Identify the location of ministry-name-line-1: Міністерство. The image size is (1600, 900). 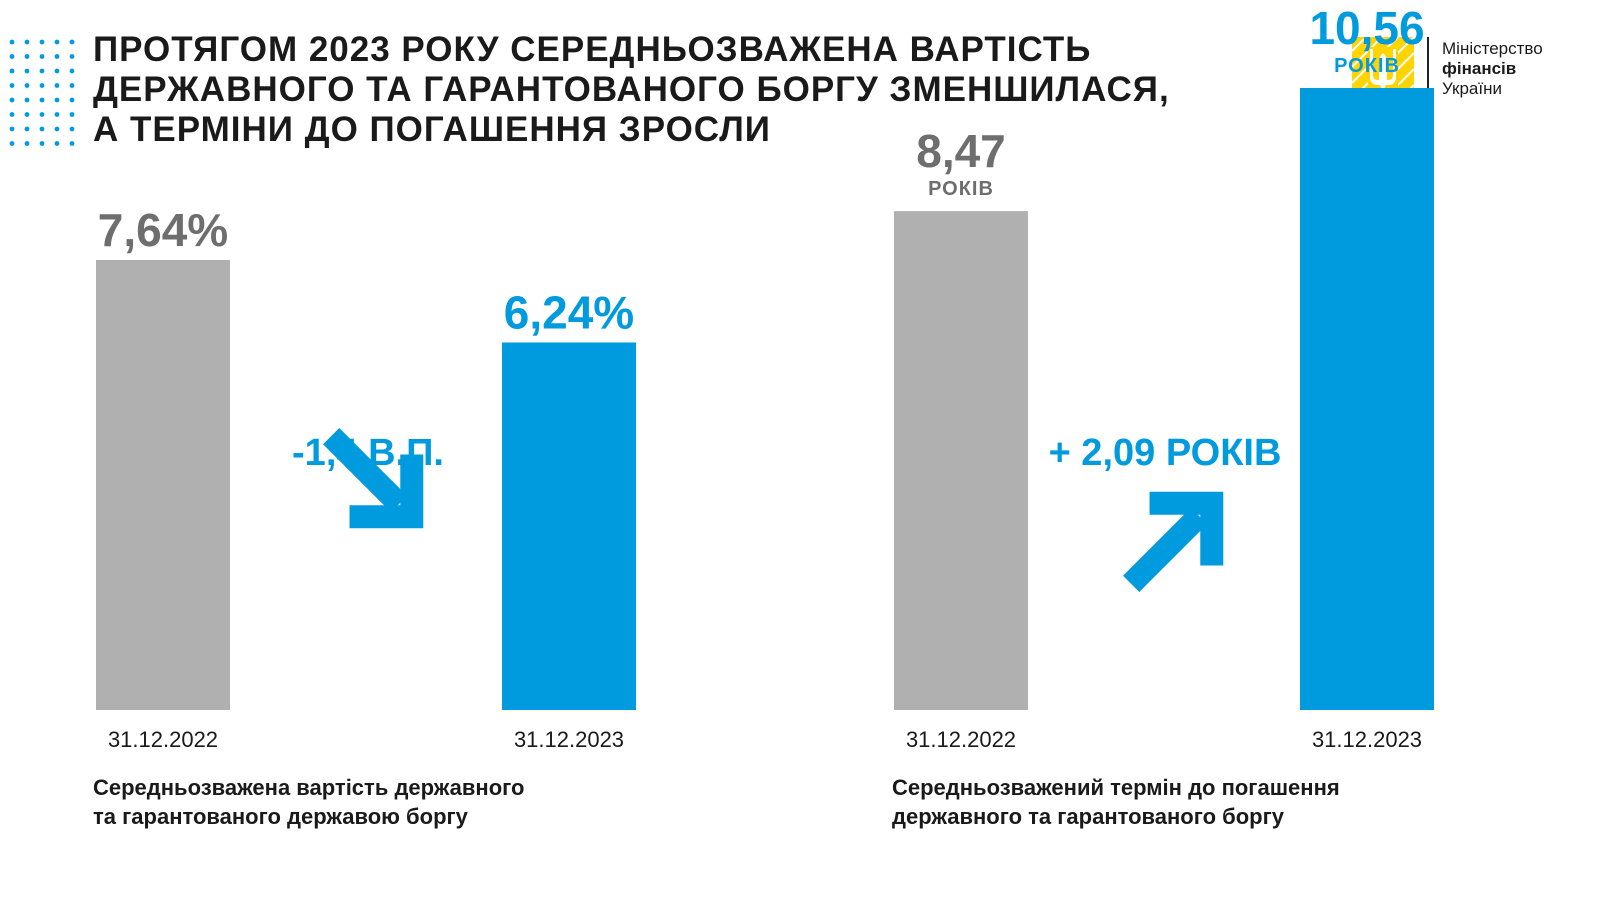
(1492, 48).